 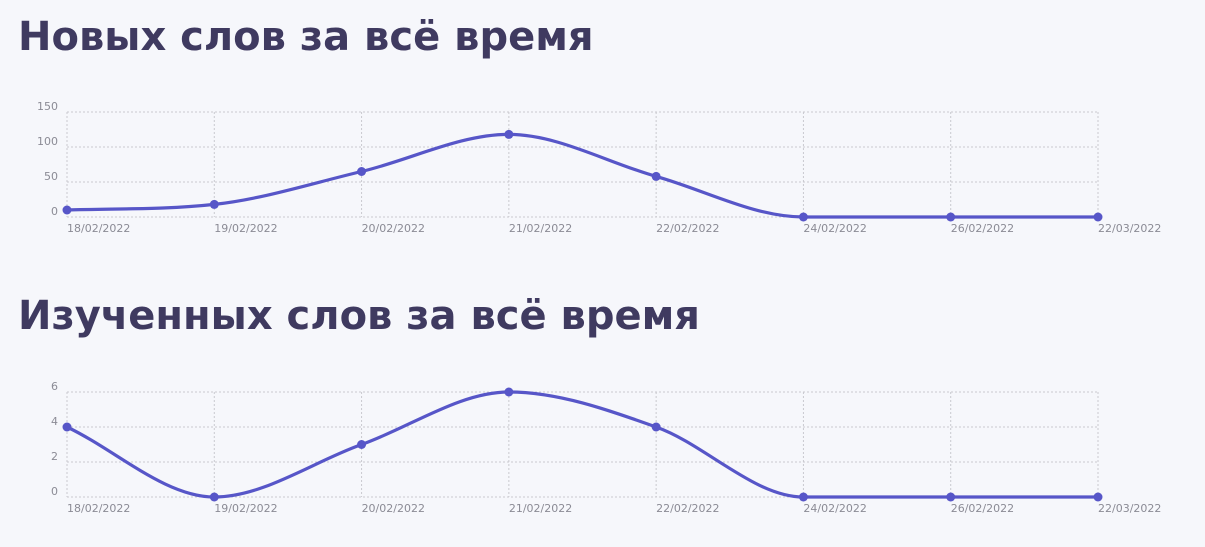 What do you see at coordinates (47, 106) in the screenshot?
I see `y-tick-label: 150` at bounding box center [47, 106].